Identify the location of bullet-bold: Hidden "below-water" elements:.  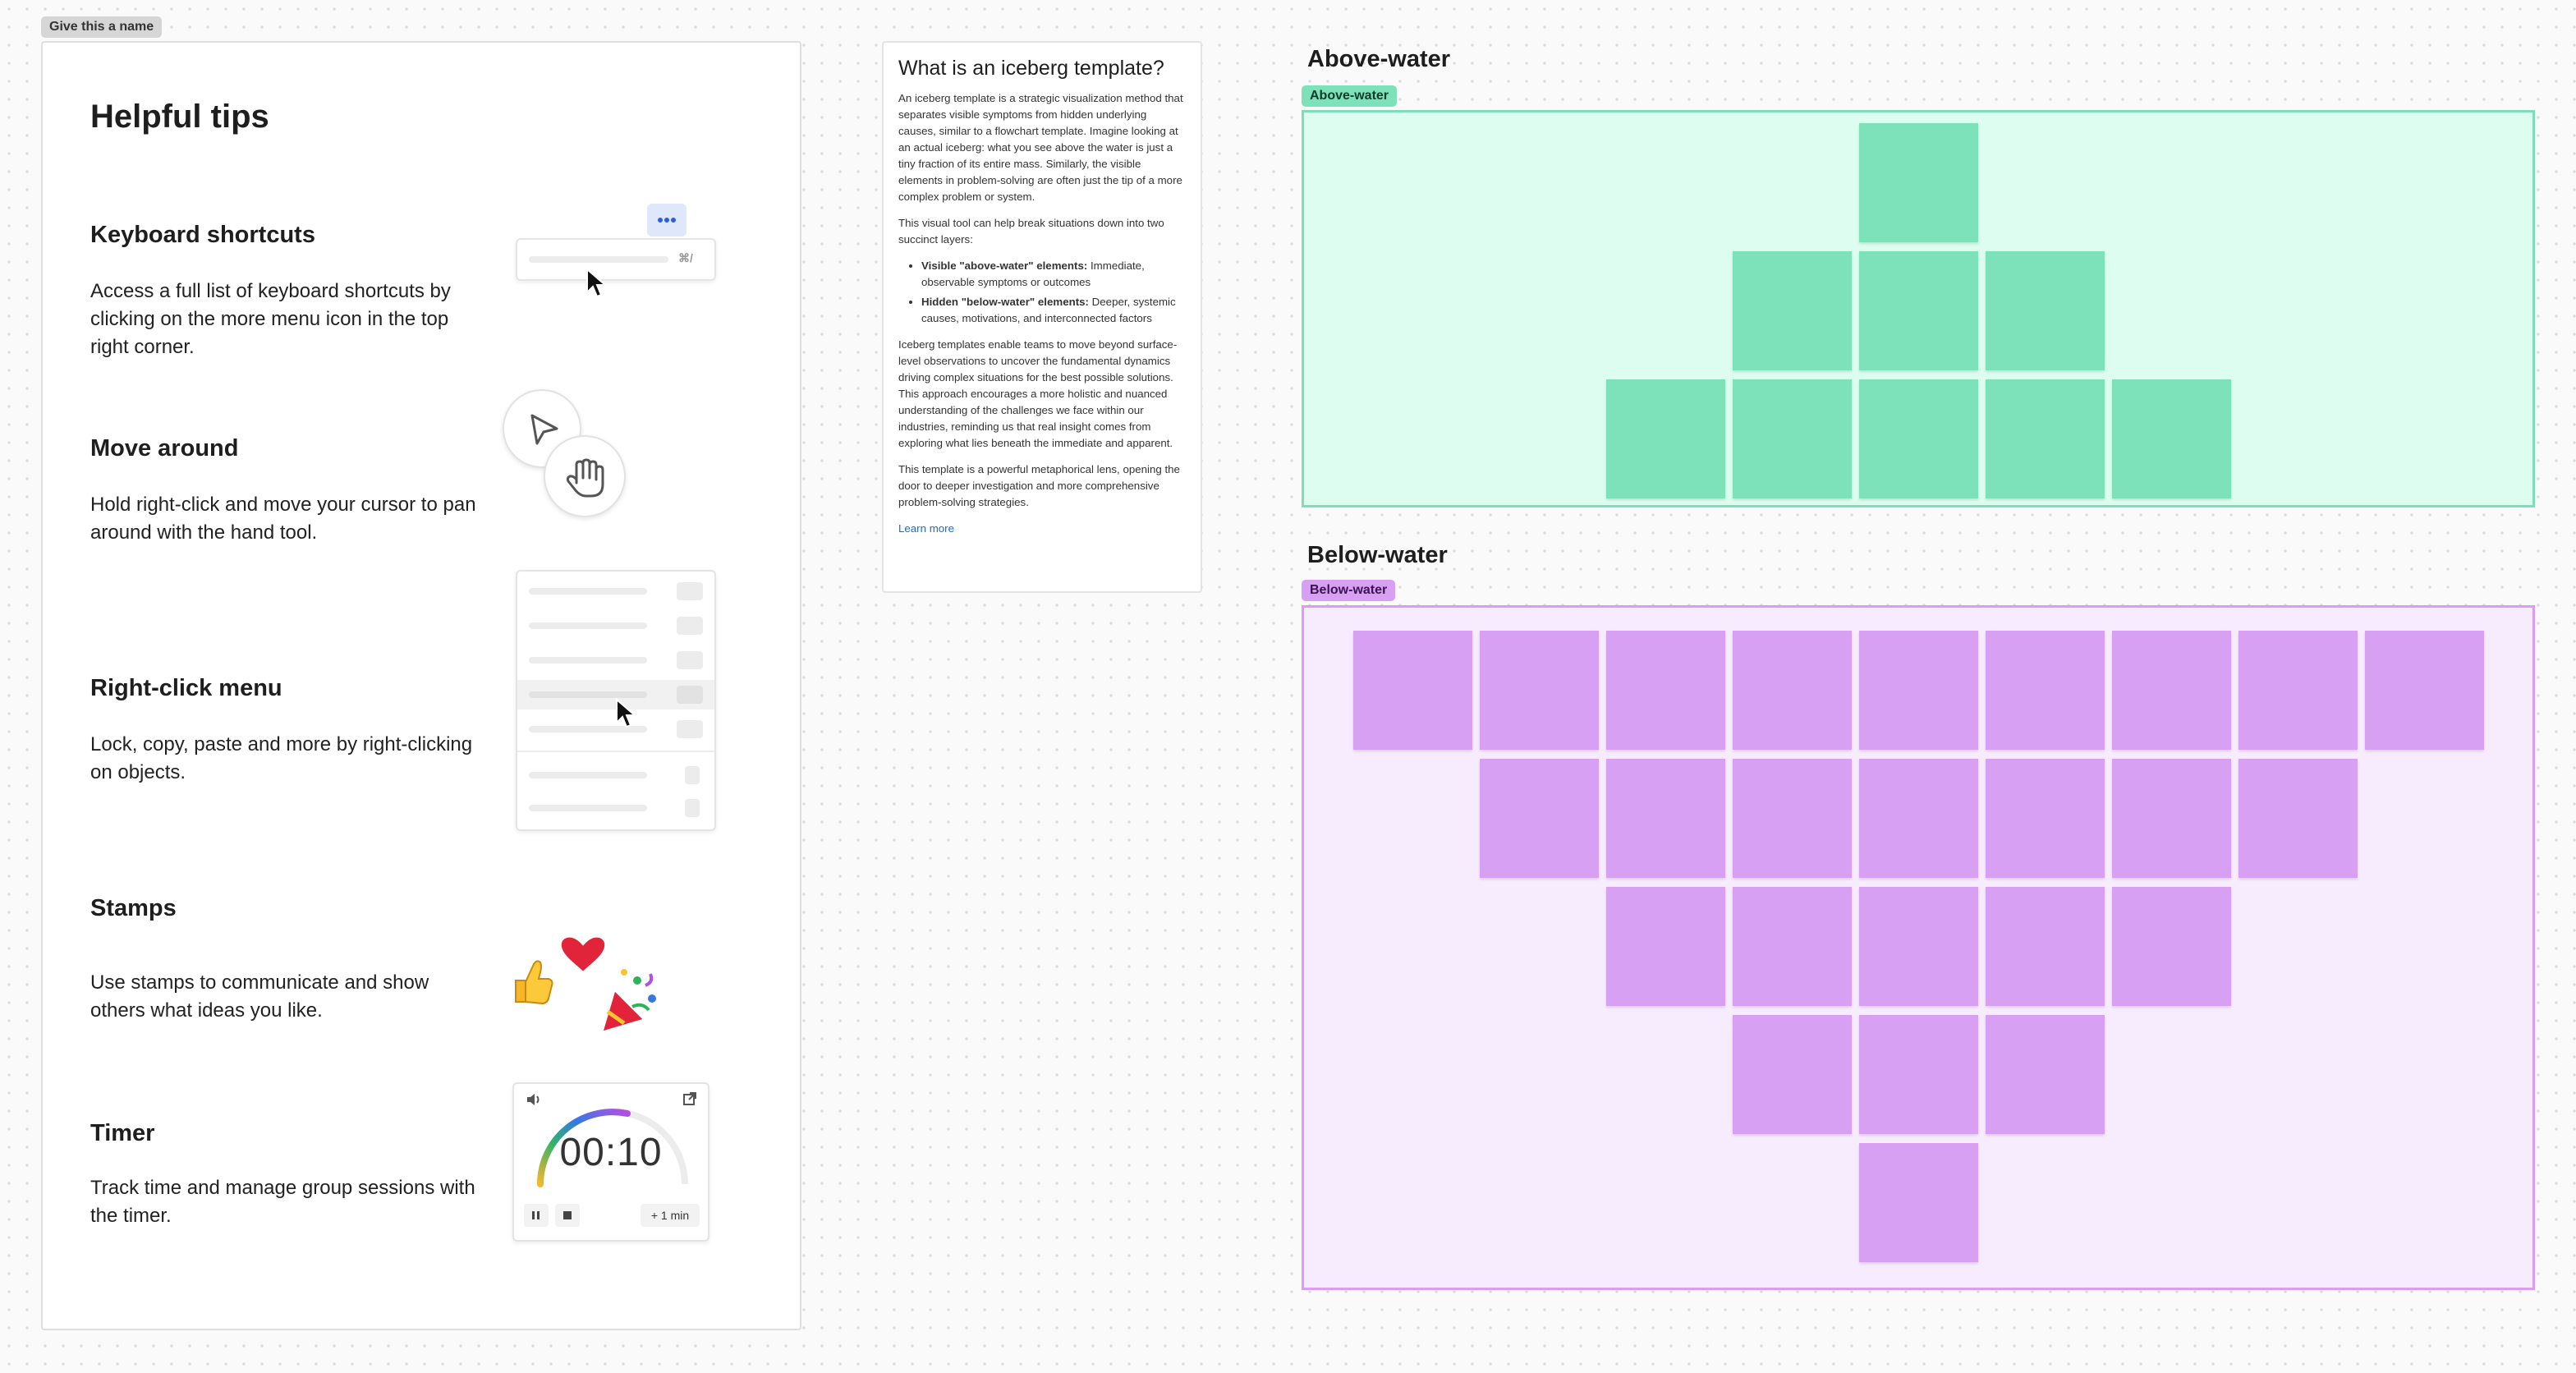
(1005, 302).